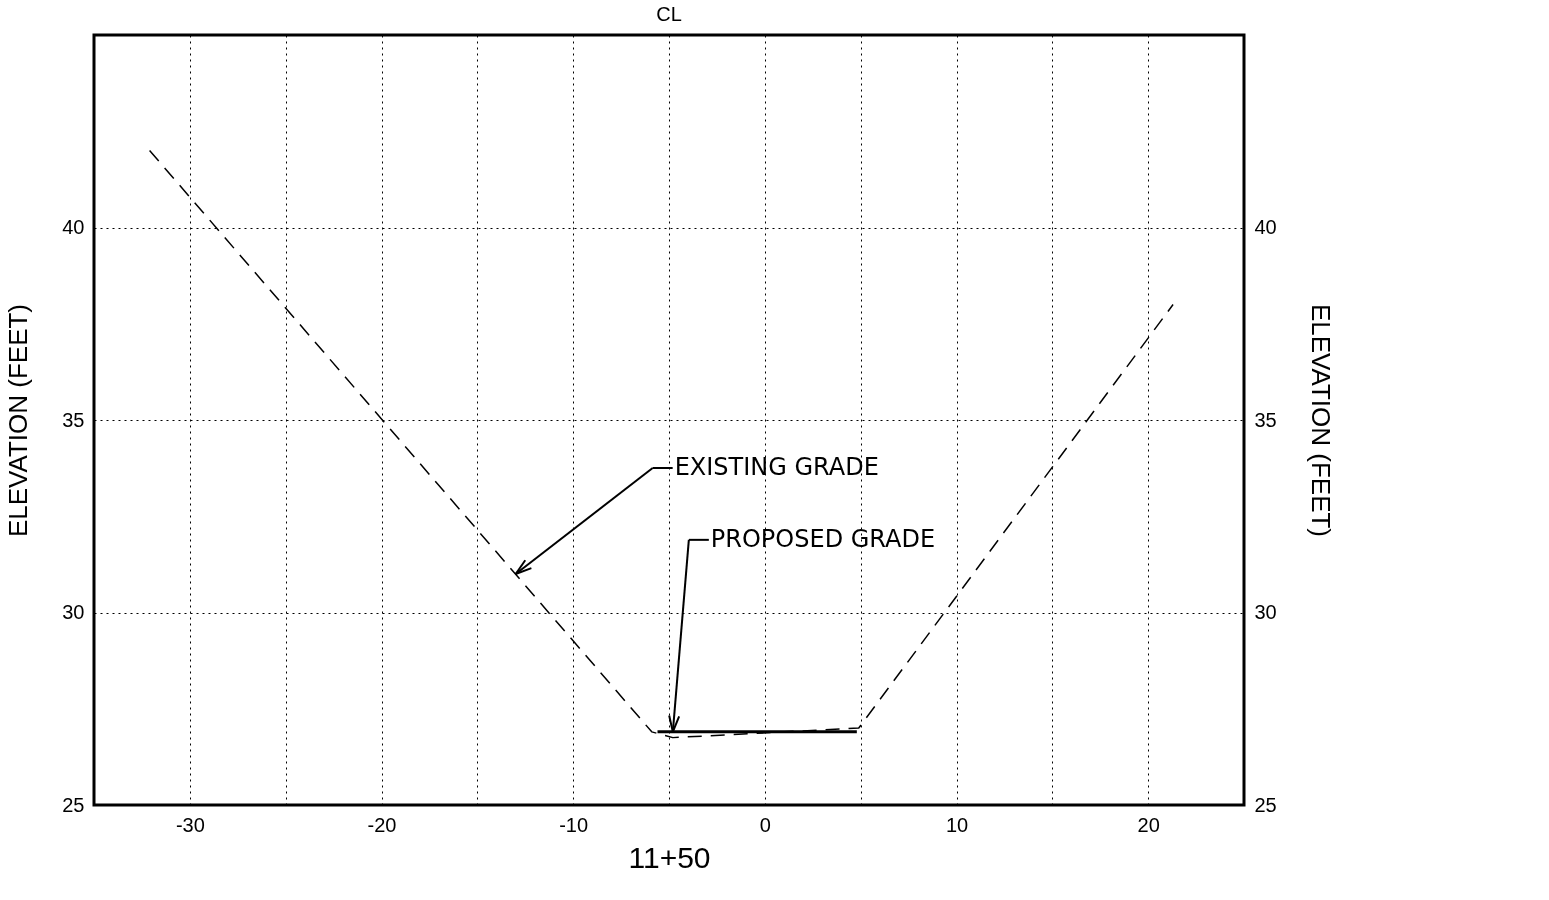 The width and height of the screenshot is (1549, 900). What do you see at coordinates (823, 538) in the screenshot?
I see `annotation: PROPOSED GRADE` at bounding box center [823, 538].